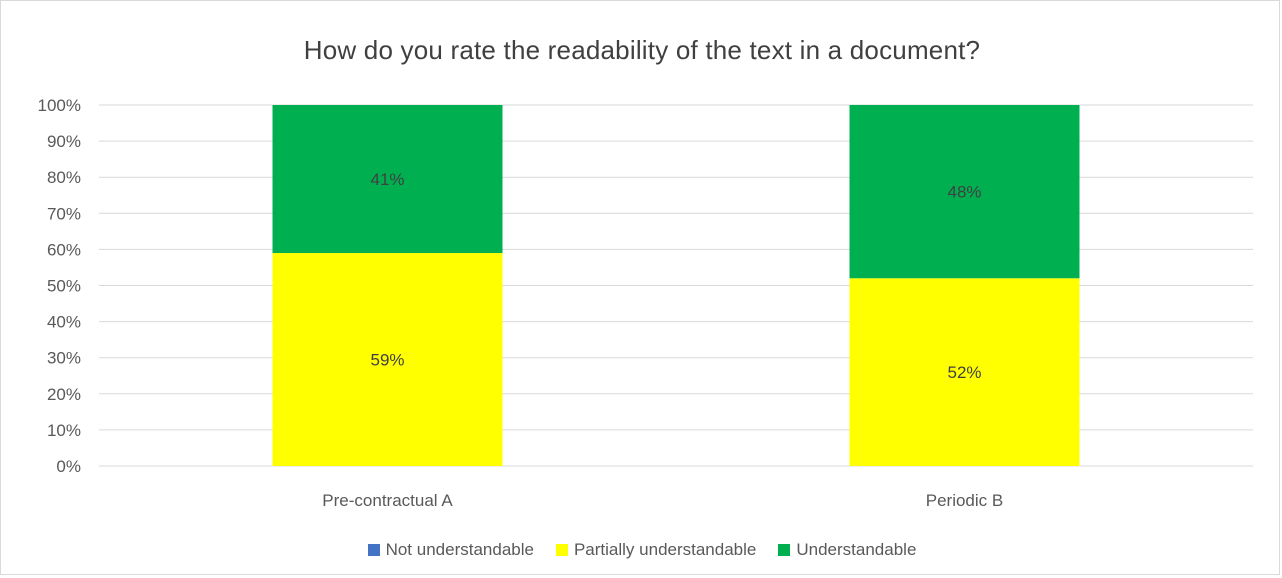 This screenshot has height=578, width=1282. Describe the element at coordinates (64, 394) in the screenshot. I see `y-tick-label: 20%` at that location.